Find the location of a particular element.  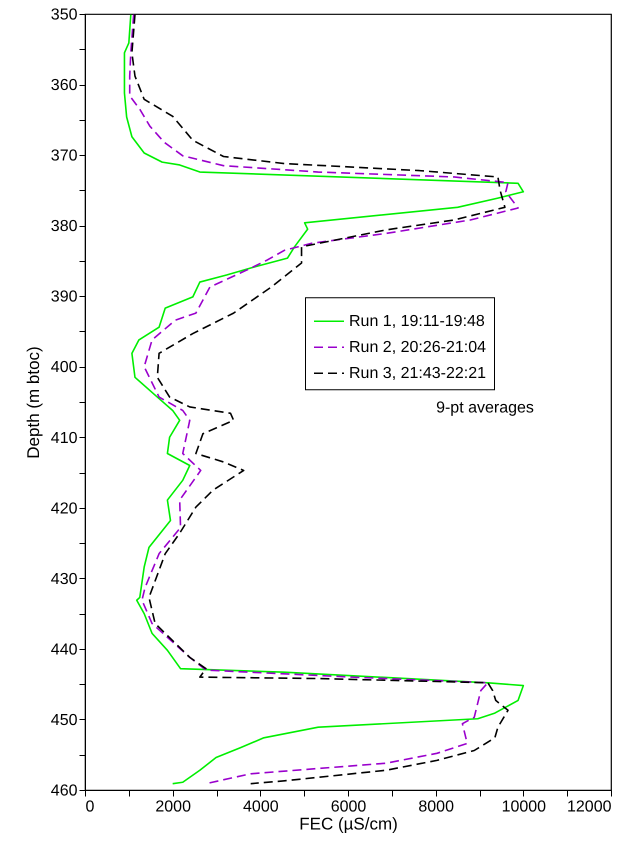

y-tick-label: 400 is located at coordinates (64, 367).